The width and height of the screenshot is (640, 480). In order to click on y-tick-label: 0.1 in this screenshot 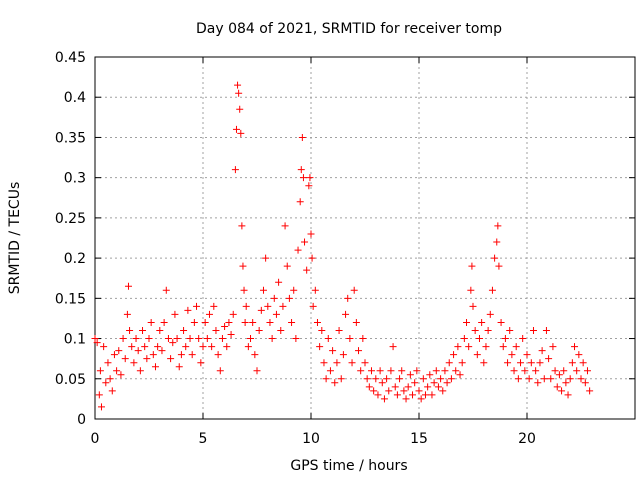, I will do `click(75, 340)`.